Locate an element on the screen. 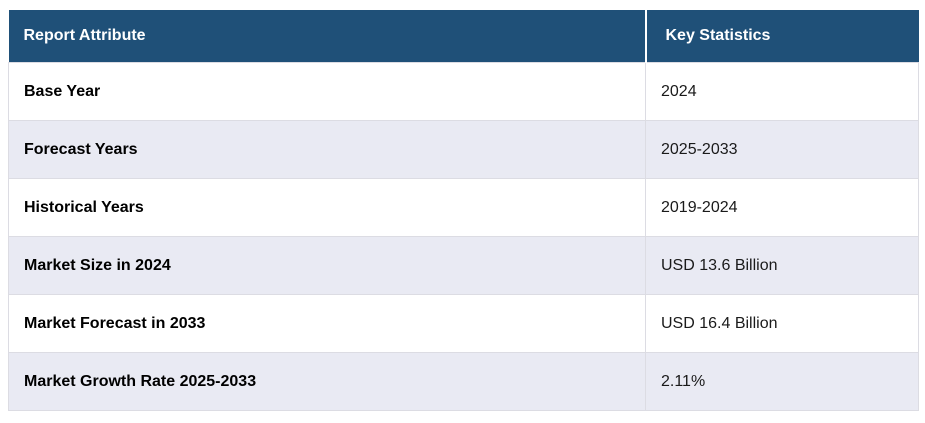 This screenshot has height=423, width=925. table-row: Market Size in 2024 USD 13.6 Billion is located at coordinates (463, 265).